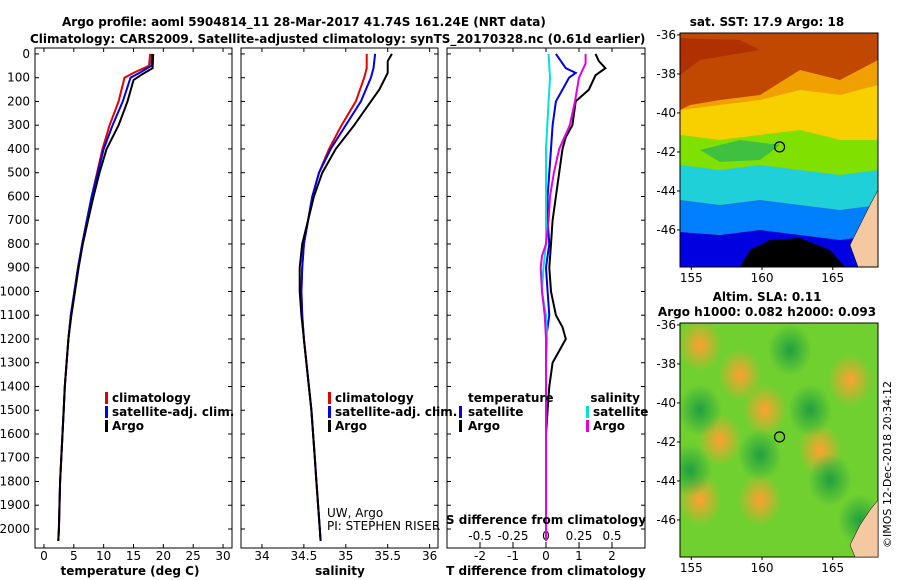 The height and width of the screenshot is (580, 900). I want to click on diff-legend-marker-t-argo, so click(460, 426).